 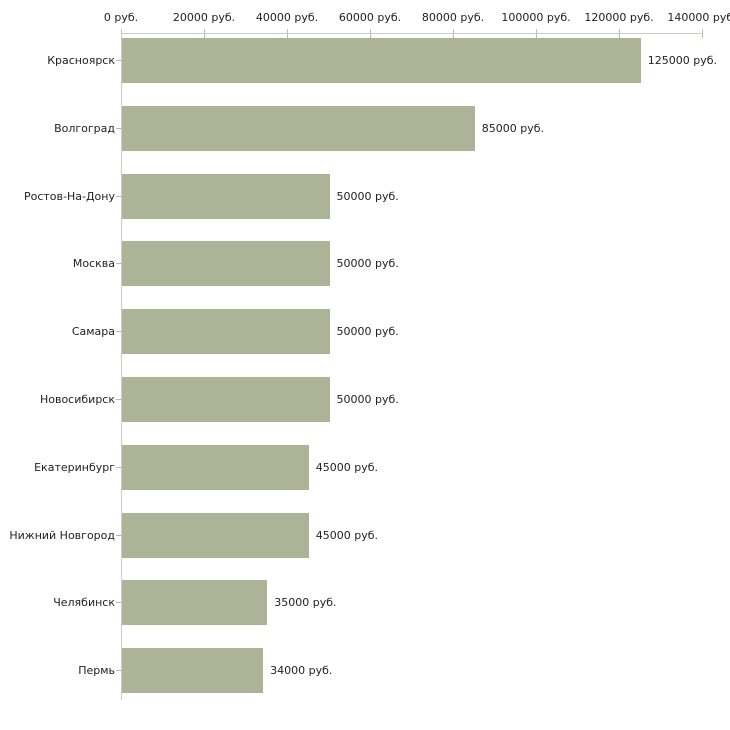 I want to click on category-label: Красноярск, so click(x=81, y=60).